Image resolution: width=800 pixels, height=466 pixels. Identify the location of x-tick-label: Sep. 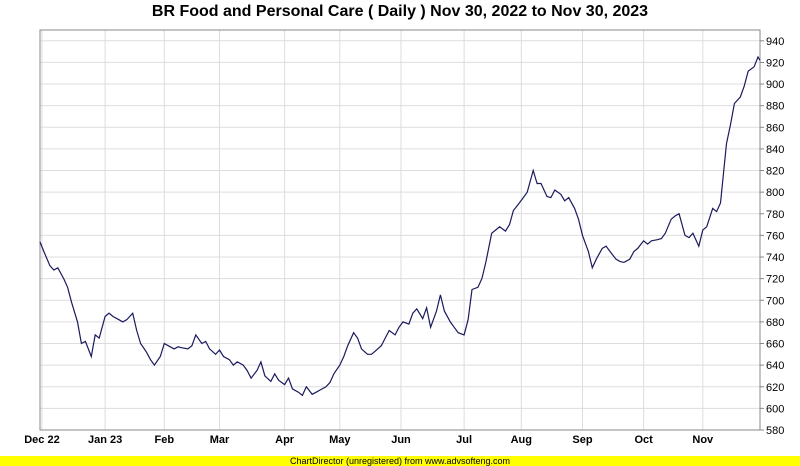
(582, 440).